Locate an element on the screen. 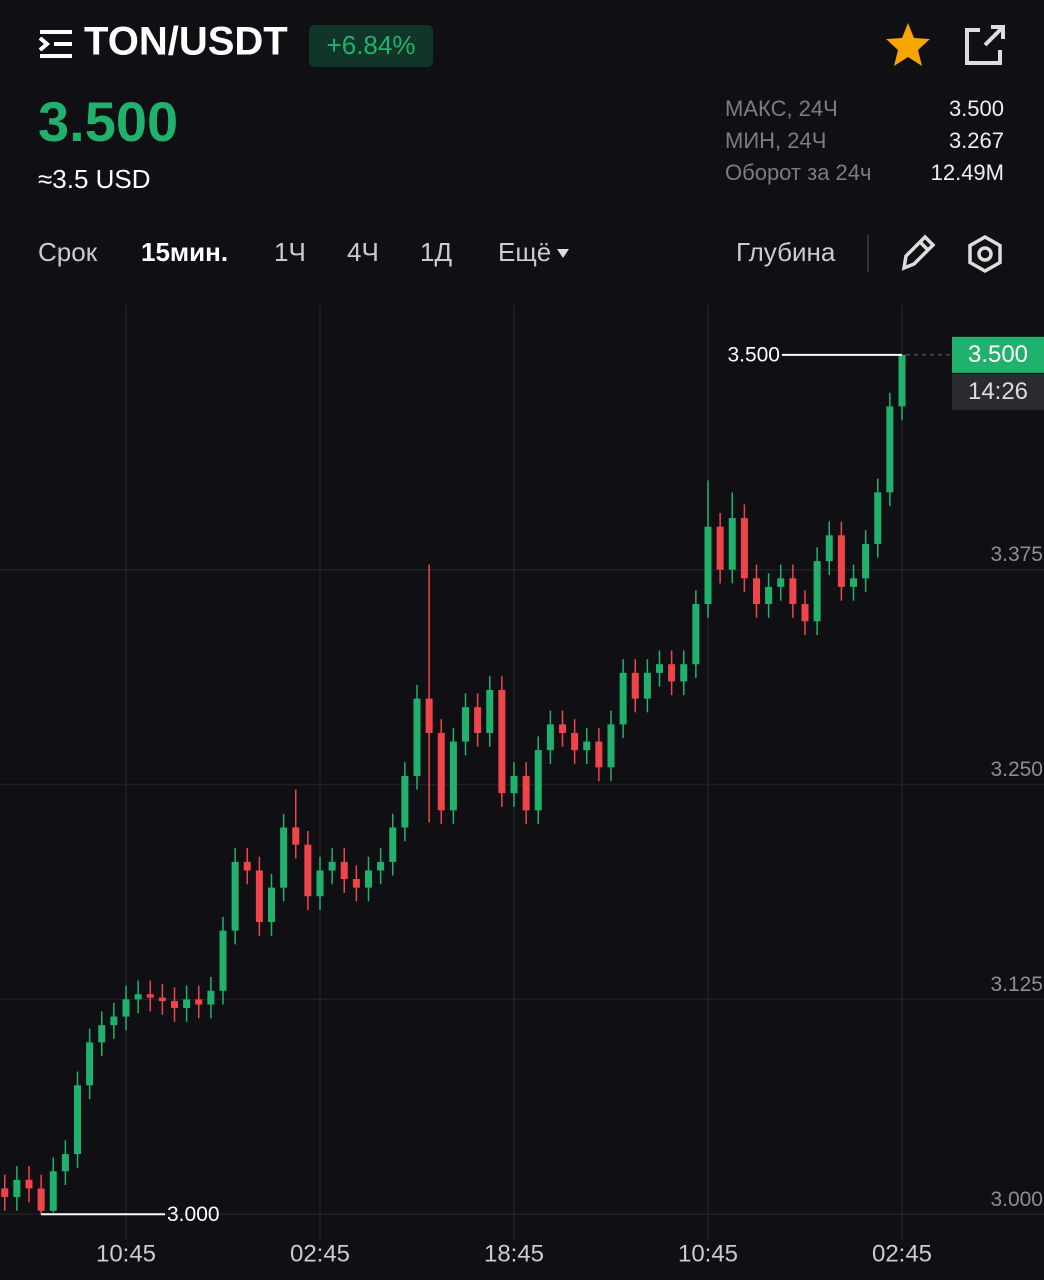  share-icon is located at coordinates (985, 45).